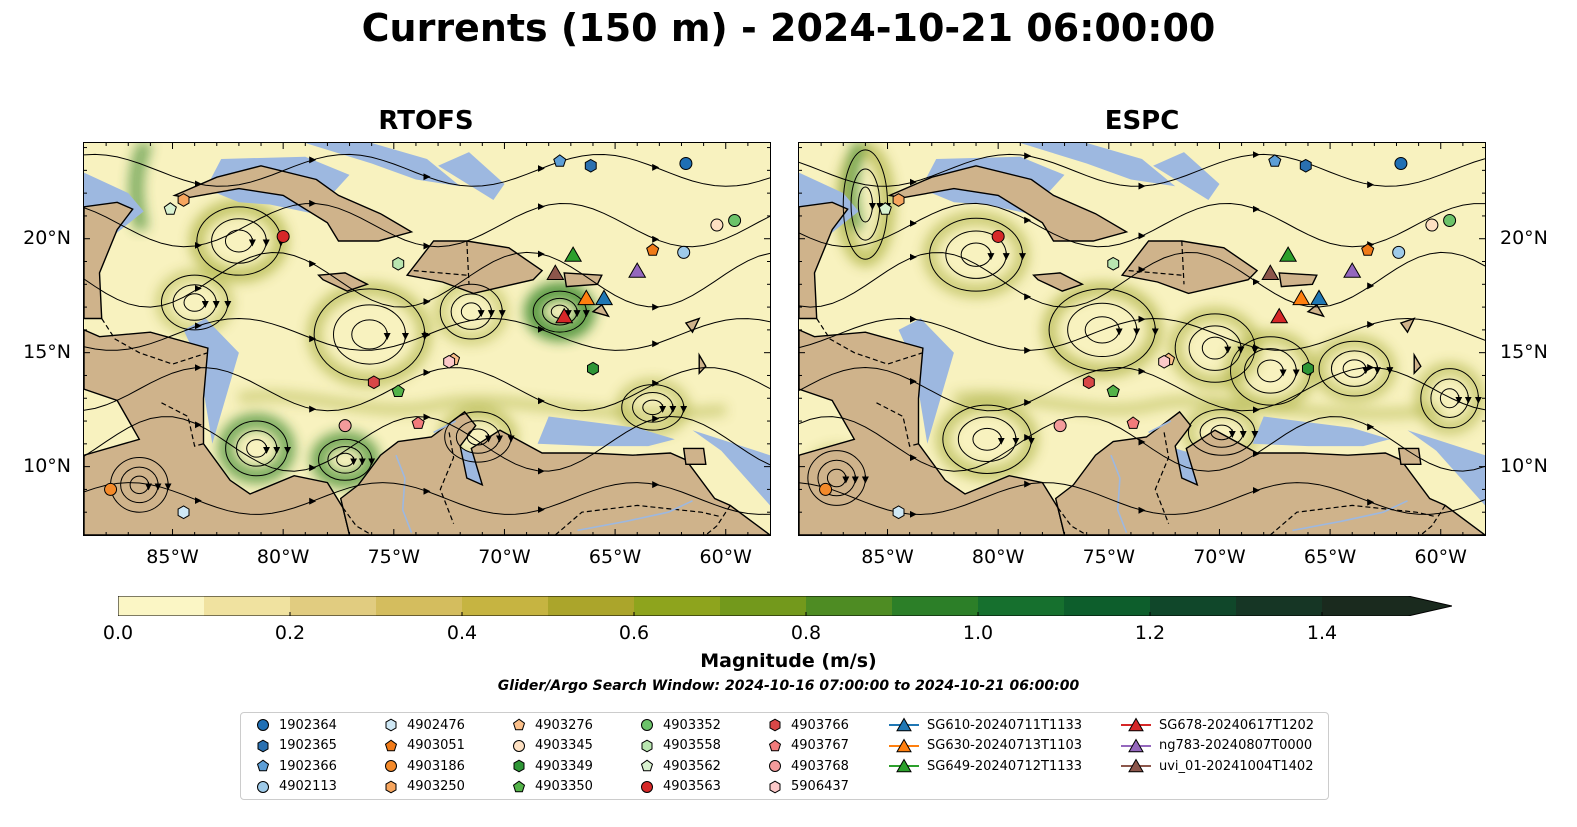  What do you see at coordinates (680, 766) in the screenshot?
I see `legend-item: 4903562` at bounding box center [680, 766].